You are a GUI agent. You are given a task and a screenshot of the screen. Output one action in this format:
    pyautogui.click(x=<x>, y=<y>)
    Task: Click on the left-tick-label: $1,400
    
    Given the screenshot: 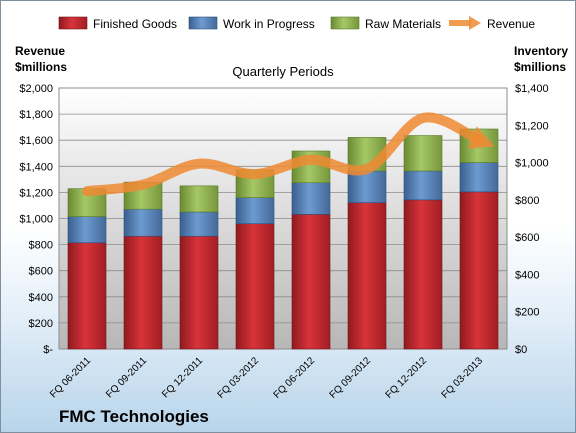 What is the action you would take?
    pyautogui.click(x=36, y=167)
    